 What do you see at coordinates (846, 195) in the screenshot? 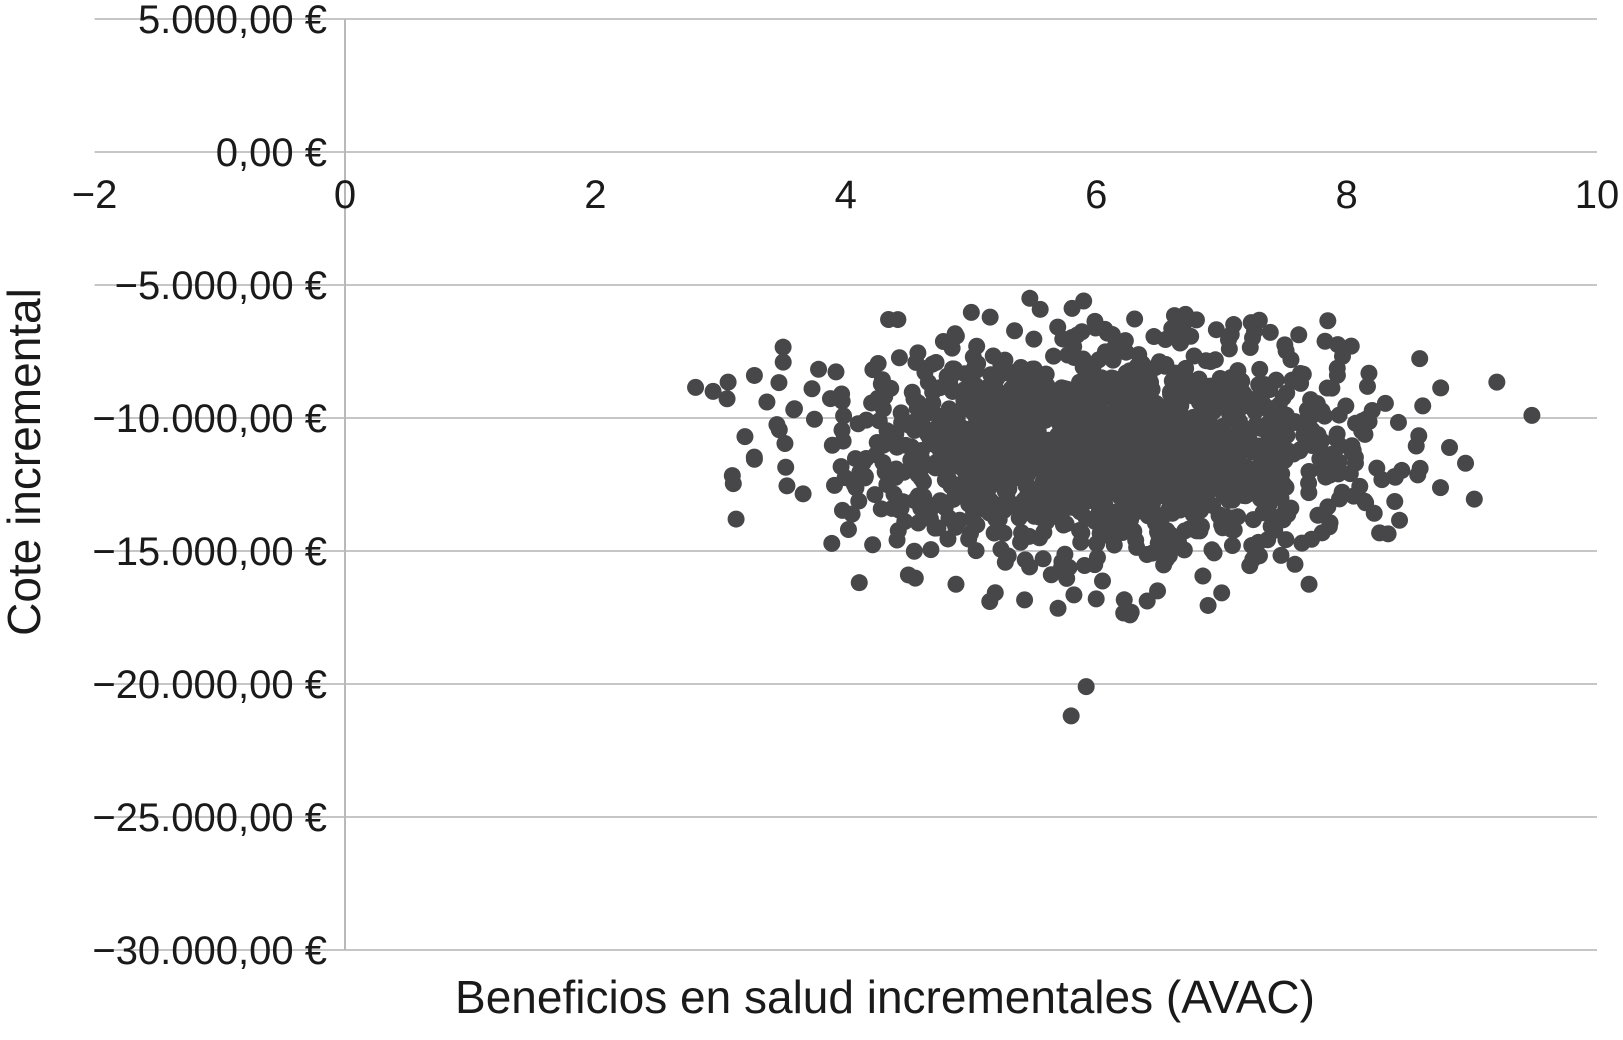
I see `x-tick-label: 4` at bounding box center [846, 195].